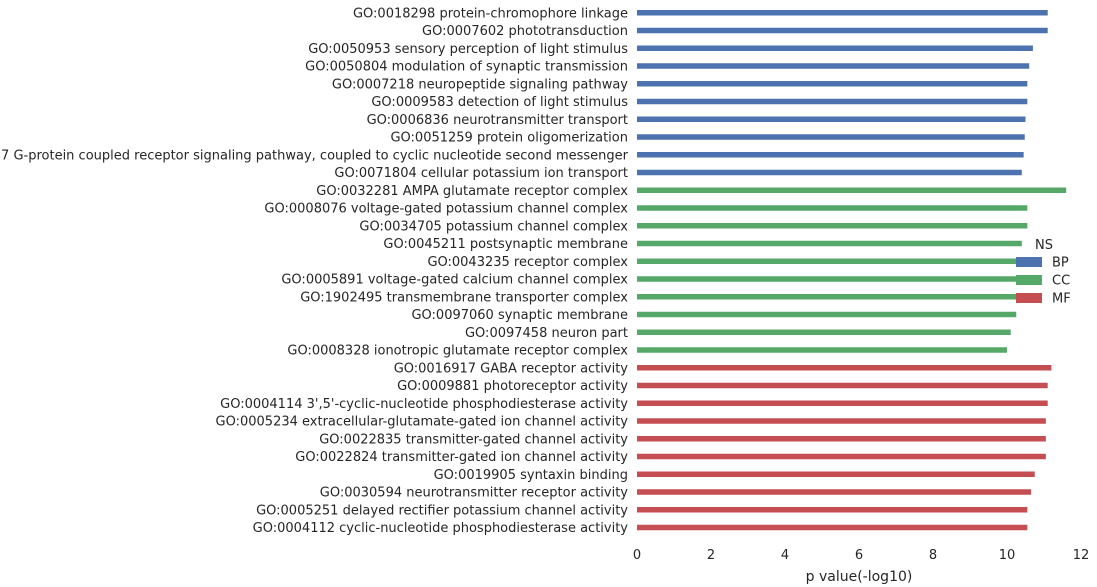 The height and width of the screenshot is (587, 1097). Describe the element at coordinates (490, 13) in the screenshot. I see `category-label: GO:0018298 protein-chromophore linkage` at that location.